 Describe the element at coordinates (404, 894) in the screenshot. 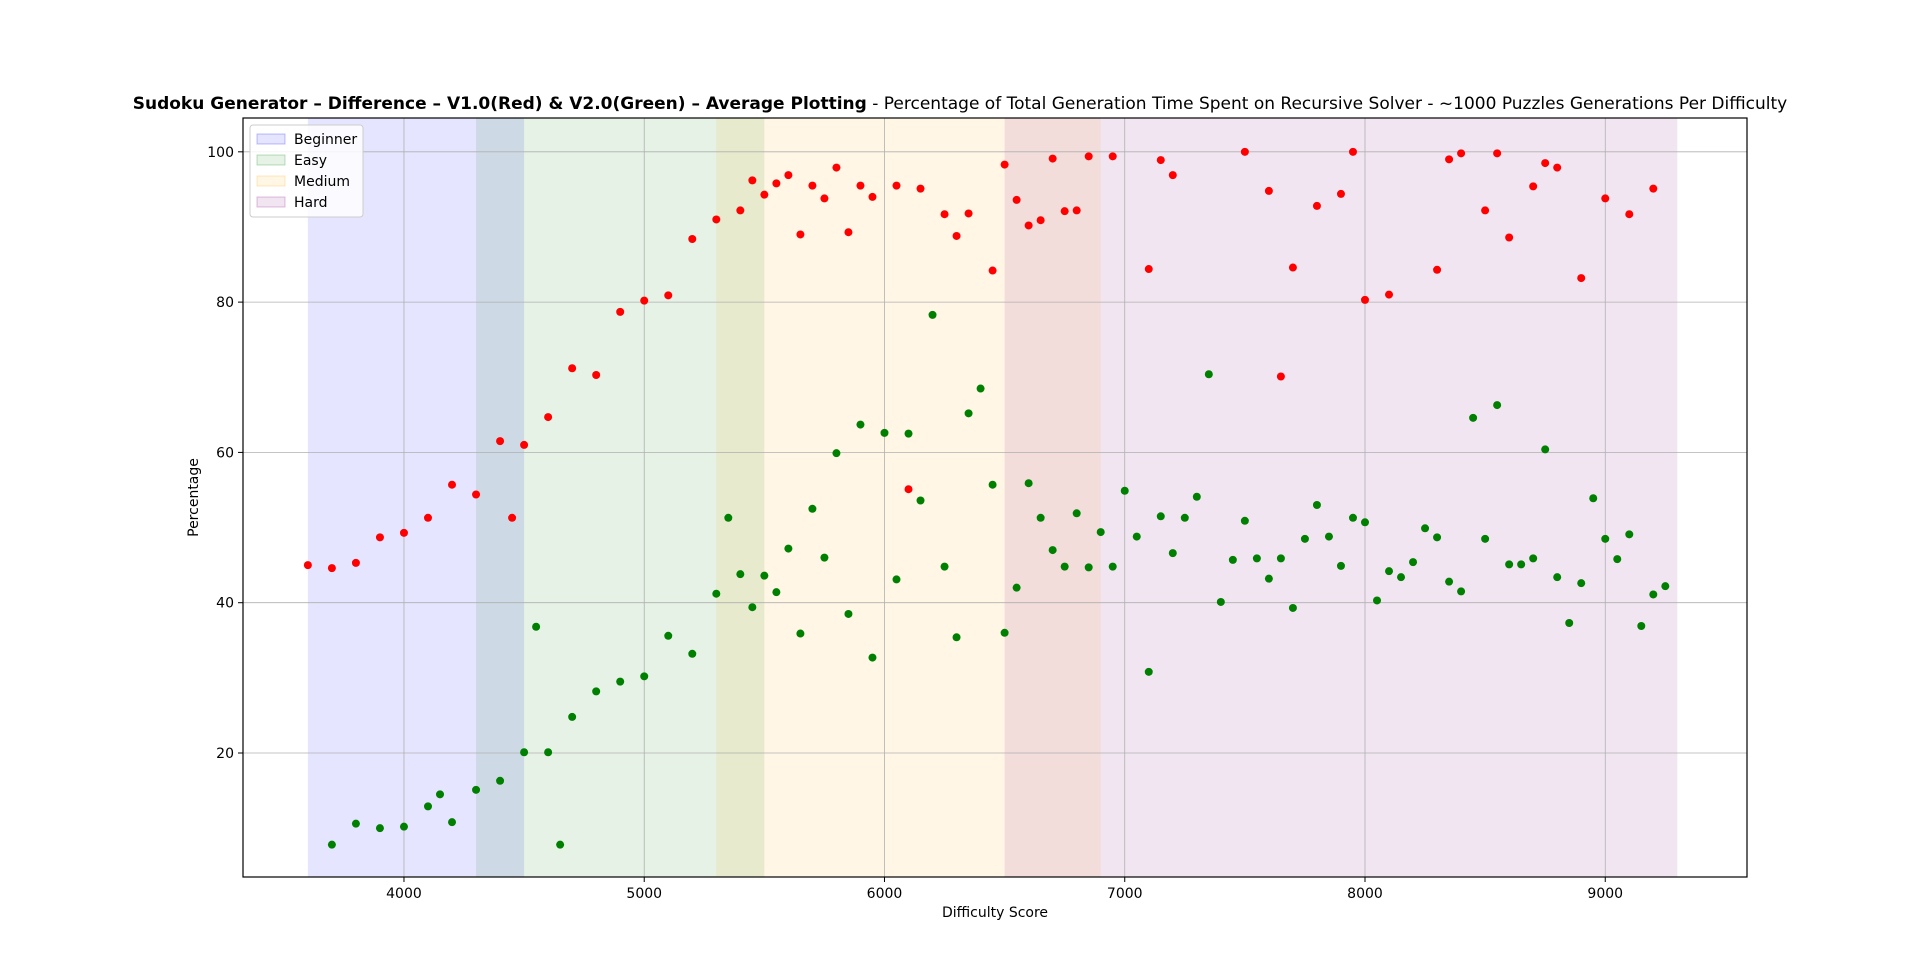

I see `x-tick-label: 4000` at that location.